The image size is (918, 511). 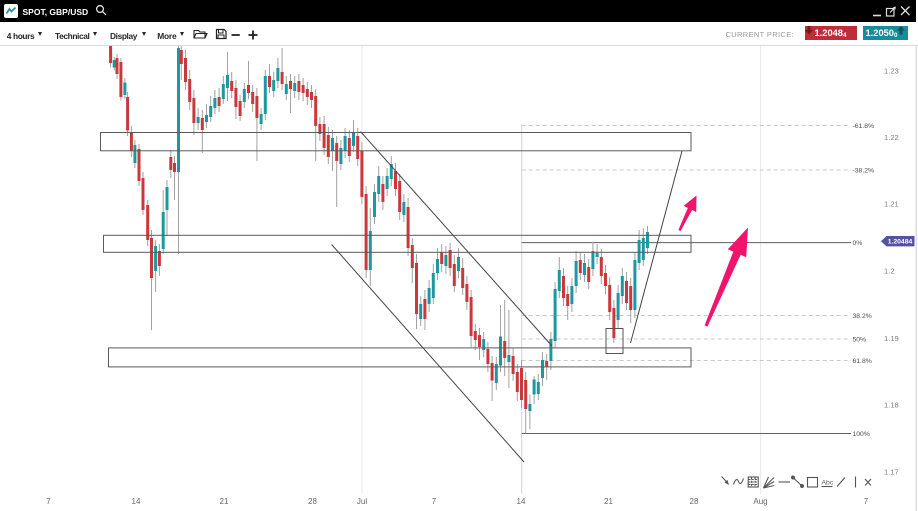 I want to click on svg-text: 1.19, so click(x=891, y=338).